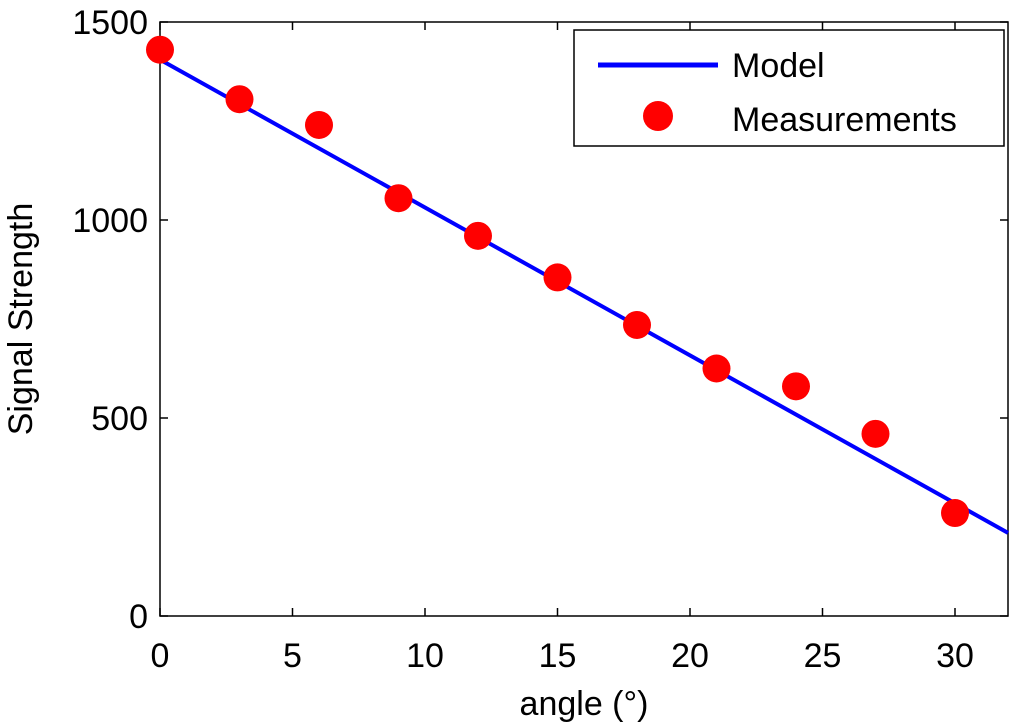 This screenshot has height=726, width=1024. Describe the element at coordinates (110, 23) in the screenshot. I see `y-tick-label: 1500` at that location.